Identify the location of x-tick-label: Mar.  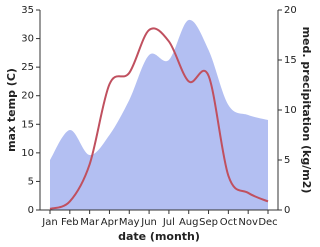
(90, 222).